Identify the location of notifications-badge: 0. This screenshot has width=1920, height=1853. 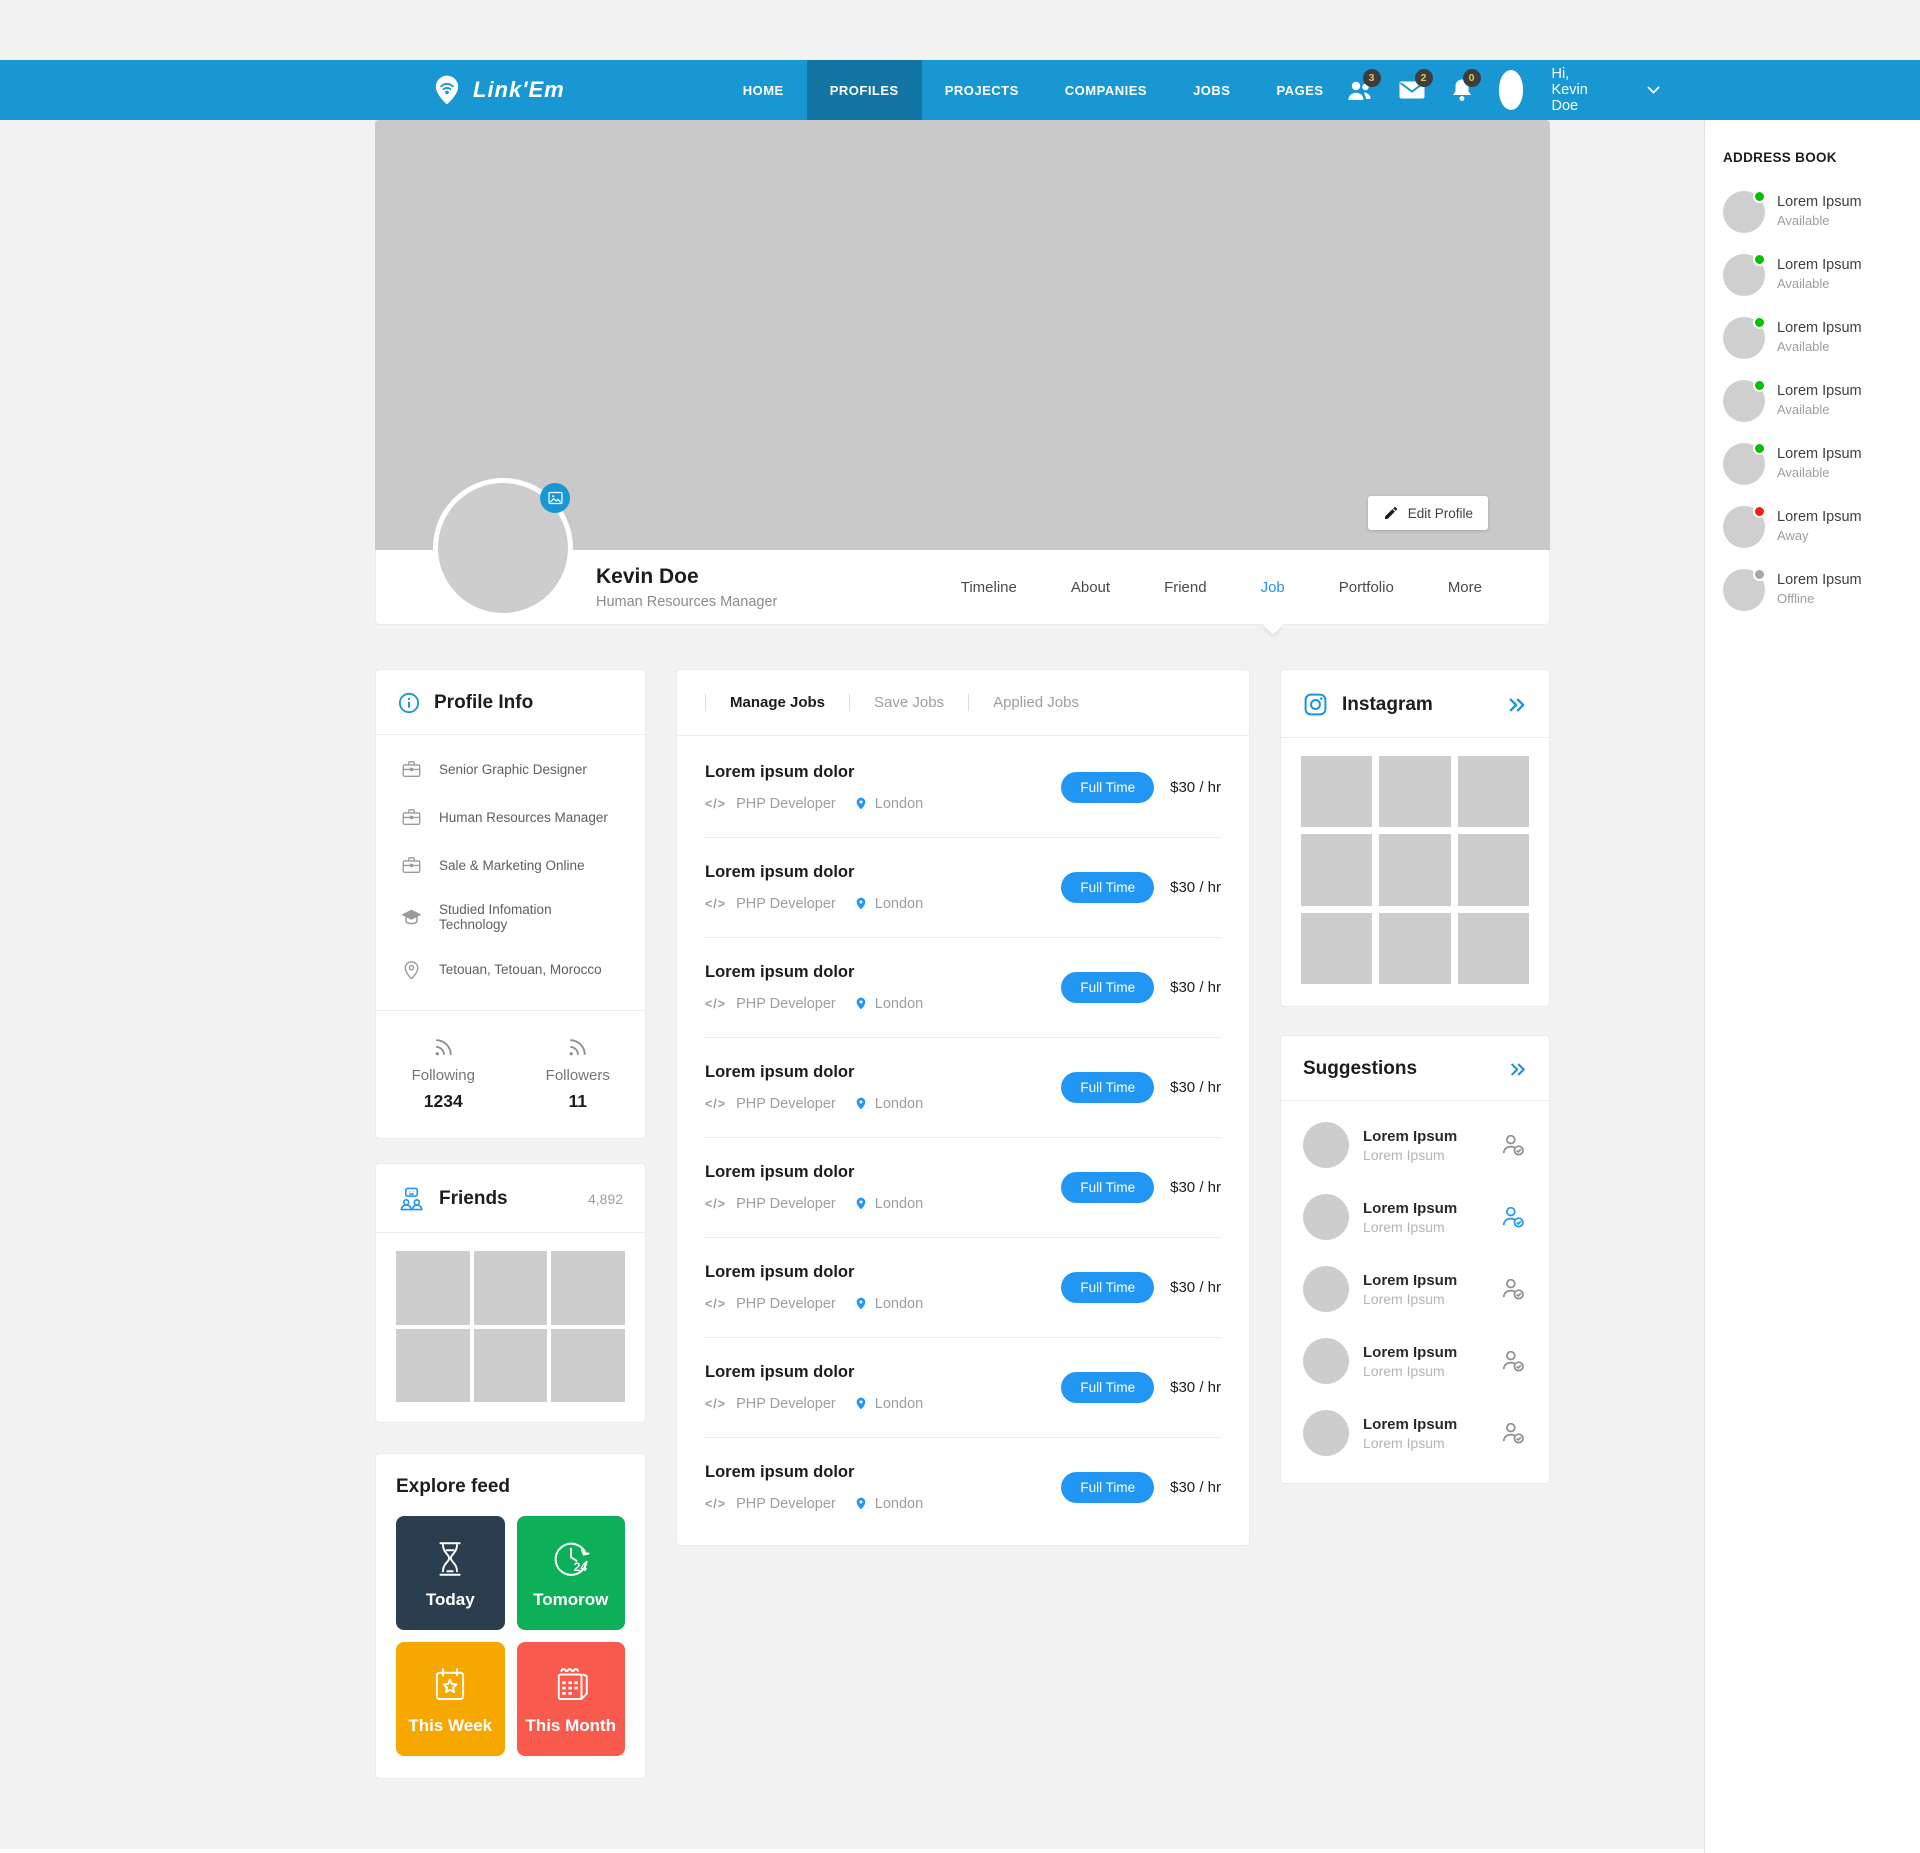
(1471, 78).